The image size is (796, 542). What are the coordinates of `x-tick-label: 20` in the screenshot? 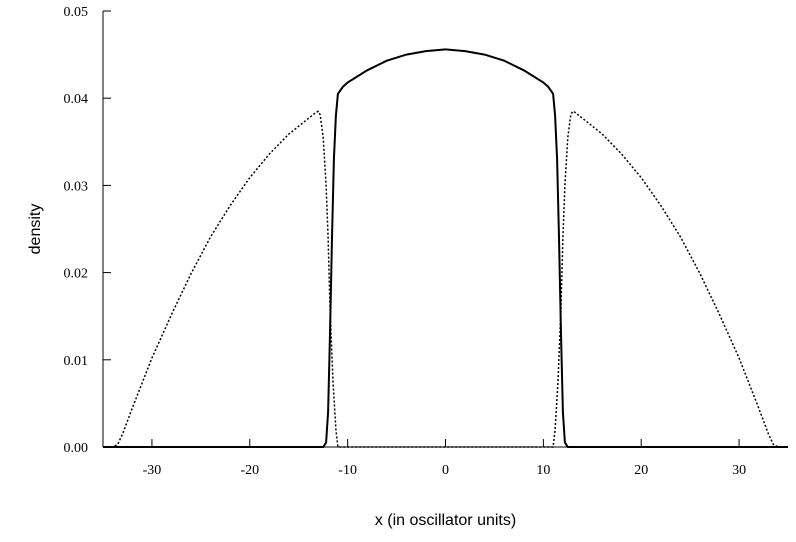 It's located at (641, 470).